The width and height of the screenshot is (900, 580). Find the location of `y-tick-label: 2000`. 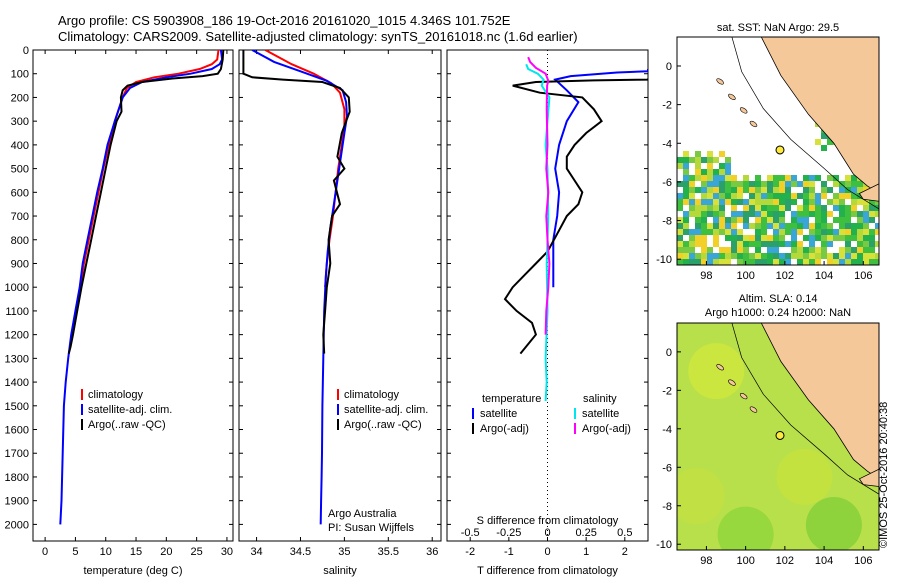

y-tick-label: 2000 is located at coordinates (17, 525).